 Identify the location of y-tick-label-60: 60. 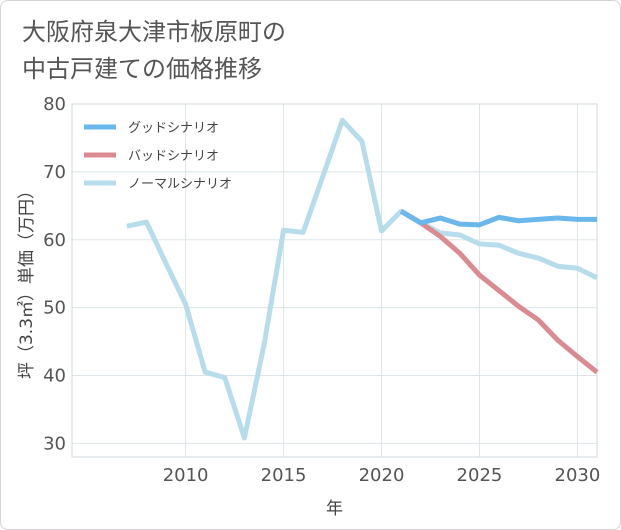
(54, 240).